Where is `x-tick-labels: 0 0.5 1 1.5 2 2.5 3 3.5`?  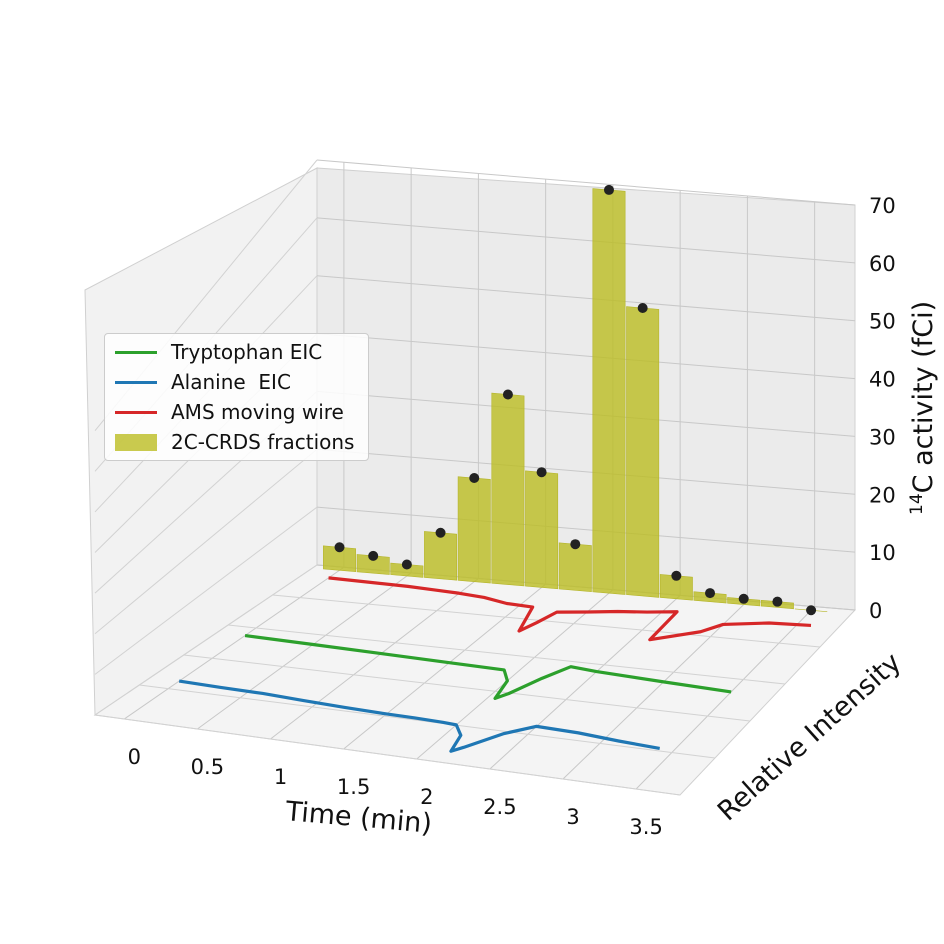 x-tick-labels: 0 0.5 1 1.5 2 2.5 3 3.5 is located at coordinates (395, 792).